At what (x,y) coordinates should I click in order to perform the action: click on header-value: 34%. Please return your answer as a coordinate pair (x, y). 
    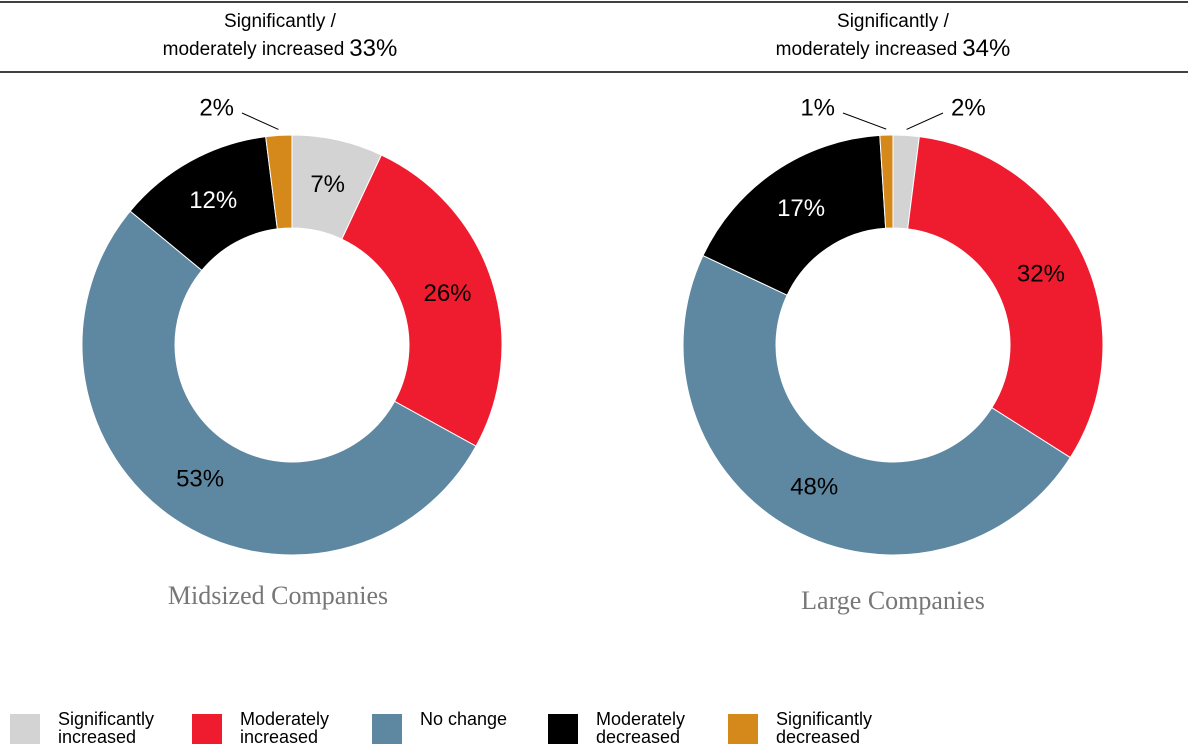
    Looking at the image, I should click on (986, 48).